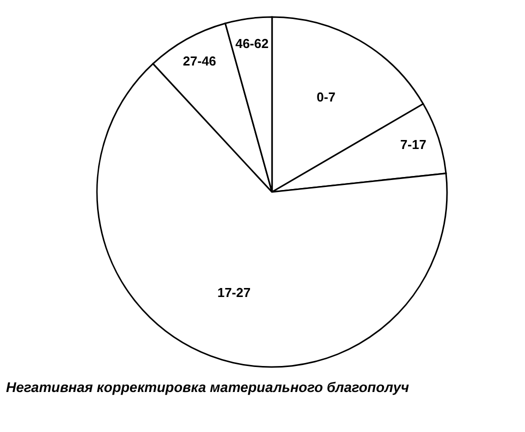 This screenshot has height=432, width=525. What do you see at coordinates (413, 144) in the screenshot?
I see `slice-label: 7-17` at bounding box center [413, 144].